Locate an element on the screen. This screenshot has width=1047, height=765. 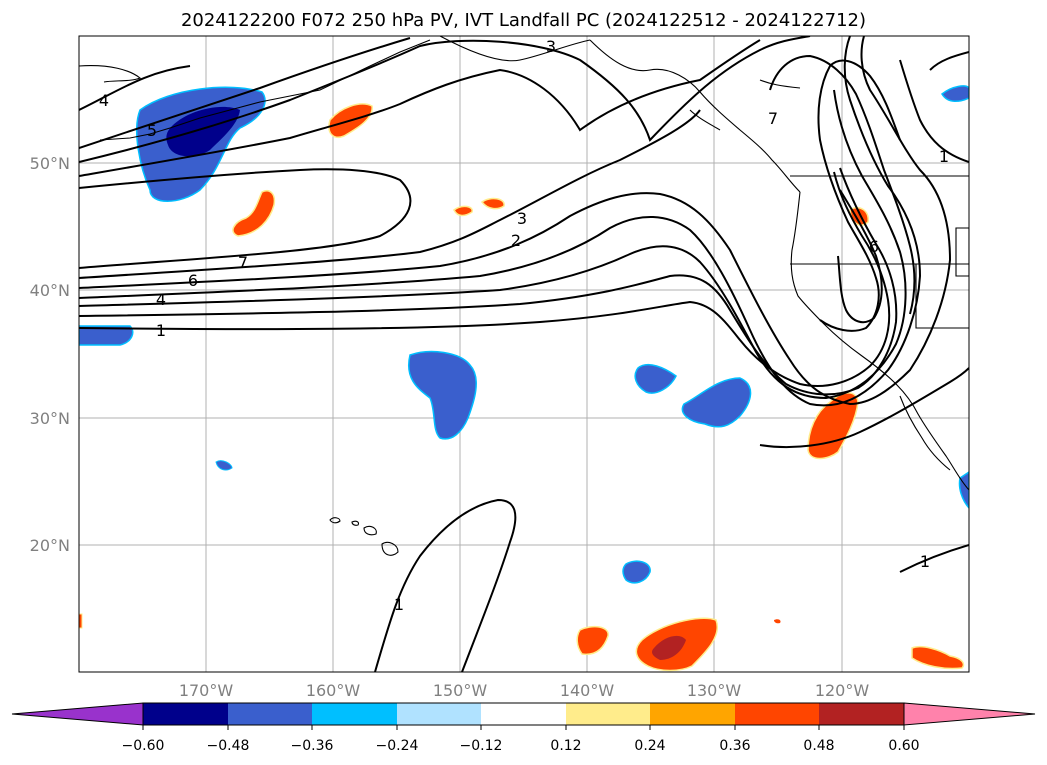
colorbar-tick-label: −0.60 is located at coordinates (143, 746).